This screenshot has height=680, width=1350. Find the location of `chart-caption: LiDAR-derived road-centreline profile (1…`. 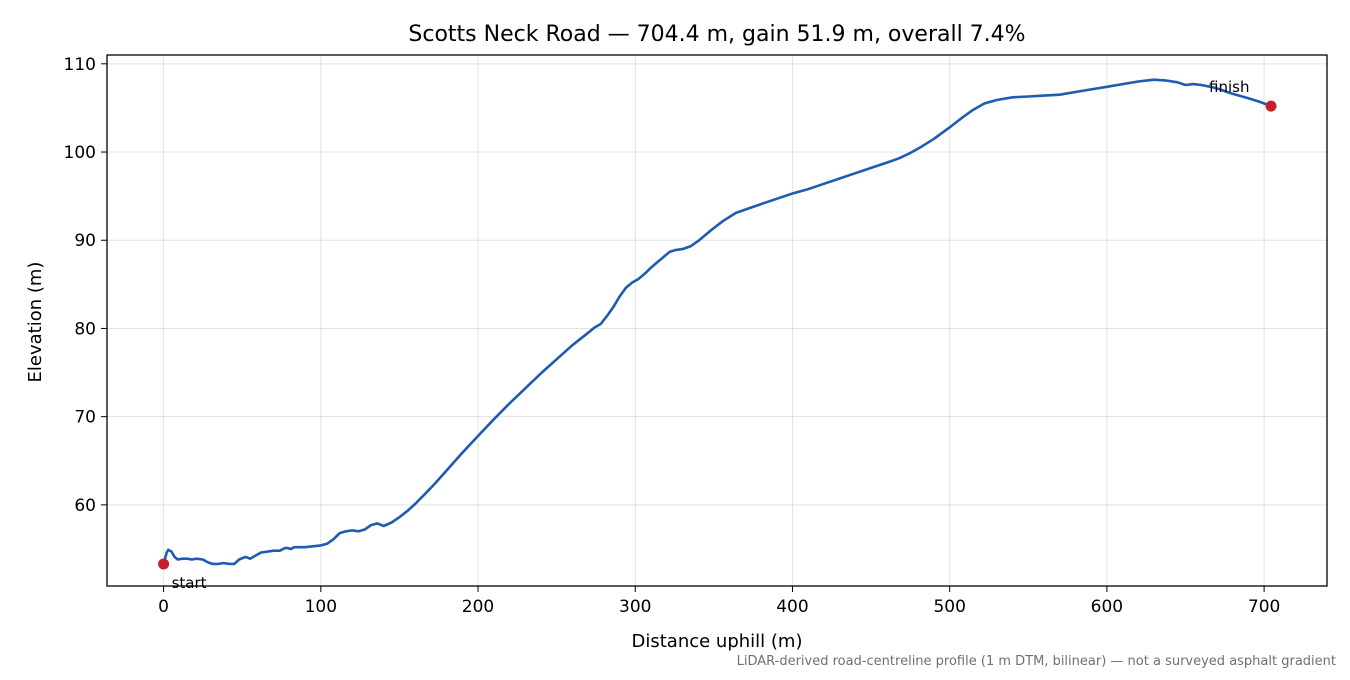

chart-caption: LiDAR-derived road-centreline profile (1… is located at coordinates (1036, 661).